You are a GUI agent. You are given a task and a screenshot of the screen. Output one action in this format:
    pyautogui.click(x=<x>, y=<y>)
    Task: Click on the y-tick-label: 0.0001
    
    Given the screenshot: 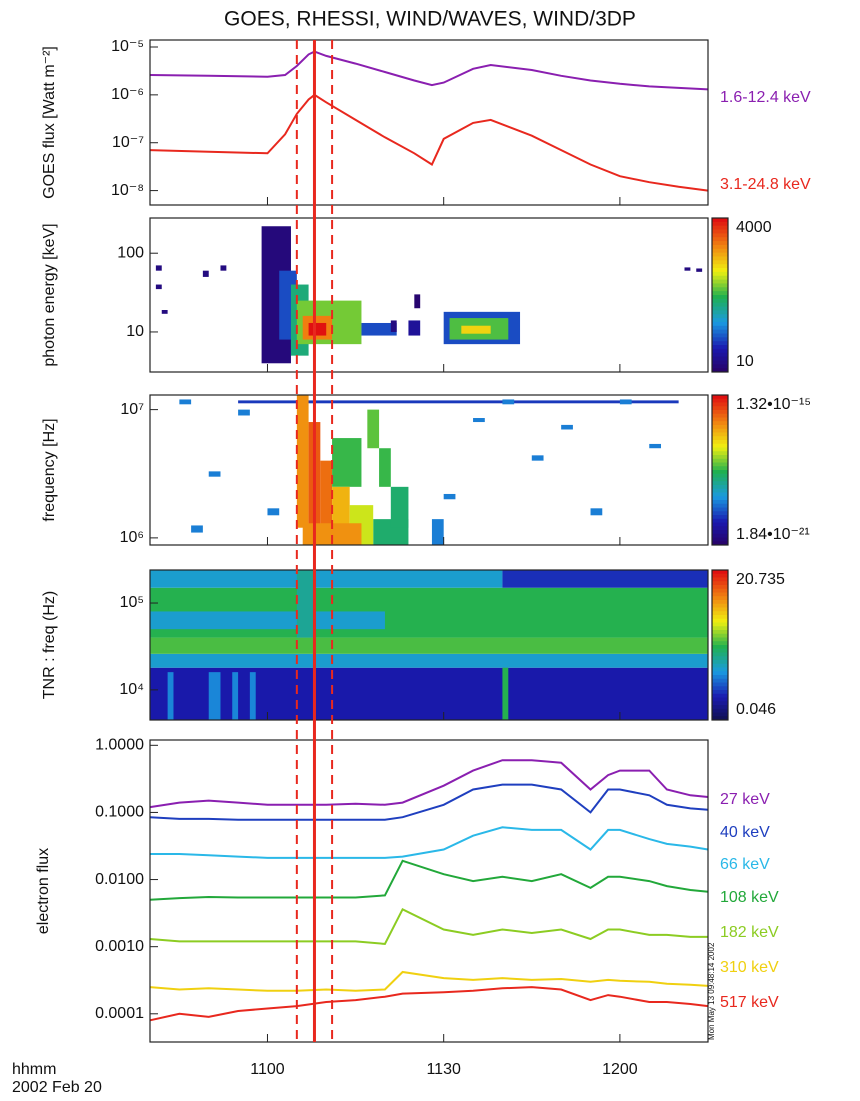 What is the action you would take?
    pyautogui.click(x=119, y=1013)
    